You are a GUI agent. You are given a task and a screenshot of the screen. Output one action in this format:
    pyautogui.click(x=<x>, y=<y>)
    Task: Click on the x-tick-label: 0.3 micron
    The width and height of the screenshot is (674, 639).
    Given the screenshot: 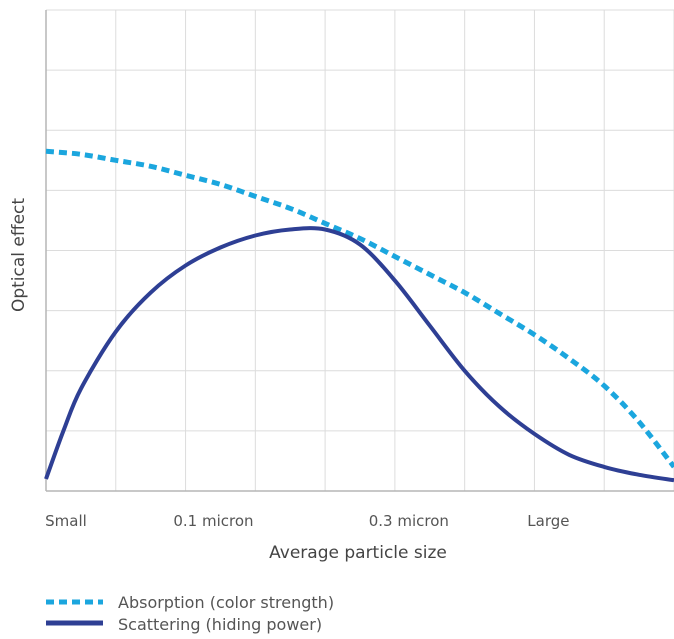 What is the action you would take?
    pyautogui.click(x=409, y=521)
    